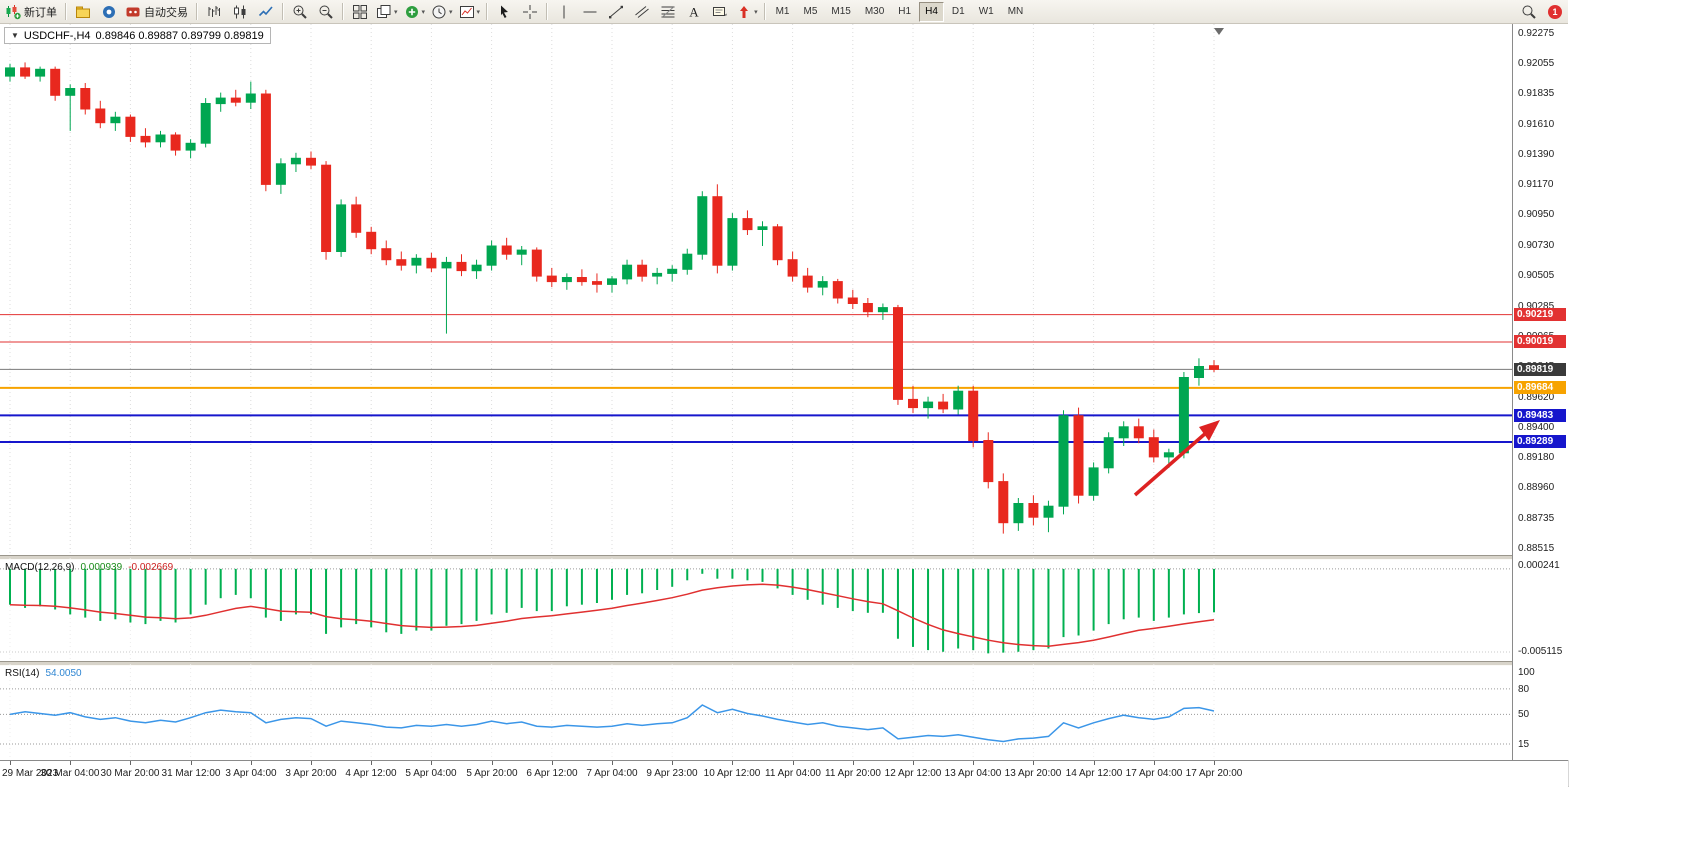  What do you see at coordinates (326, 12) in the screenshot?
I see `zoom-out-button` at bounding box center [326, 12].